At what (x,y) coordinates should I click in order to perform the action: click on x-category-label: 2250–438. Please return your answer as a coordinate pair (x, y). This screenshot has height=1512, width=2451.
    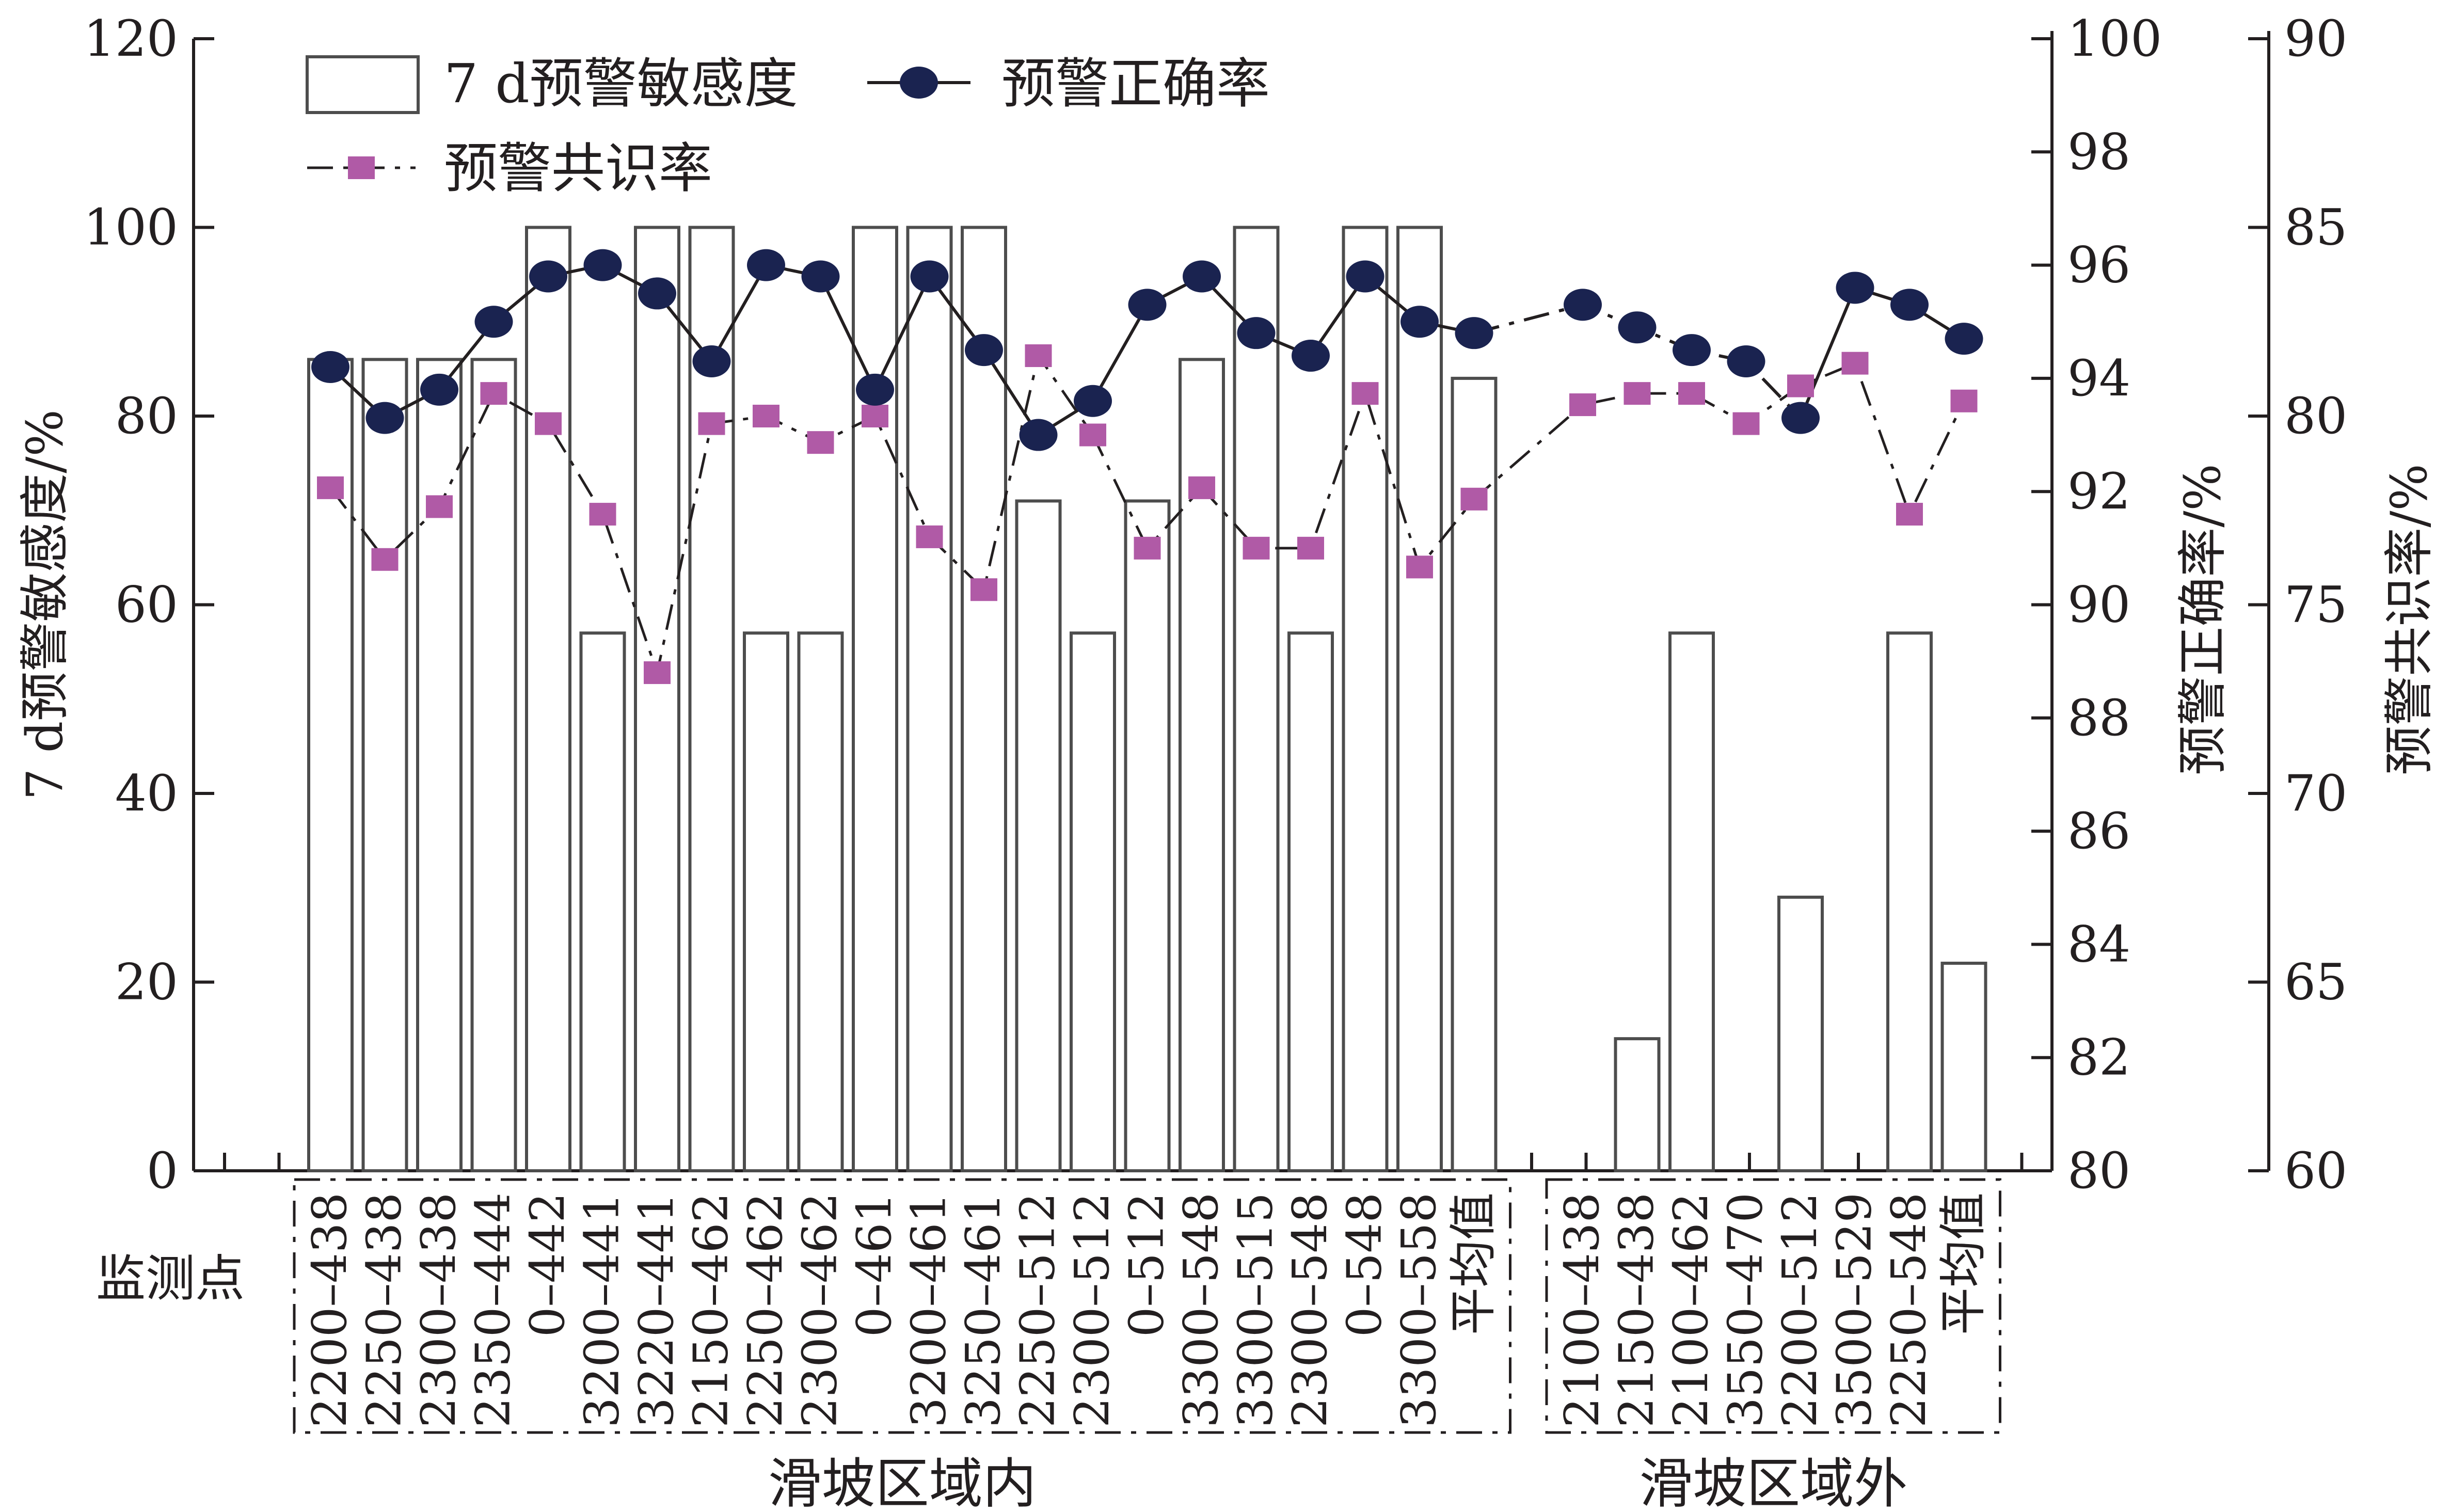
    Looking at the image, I should click on (384, 1310).